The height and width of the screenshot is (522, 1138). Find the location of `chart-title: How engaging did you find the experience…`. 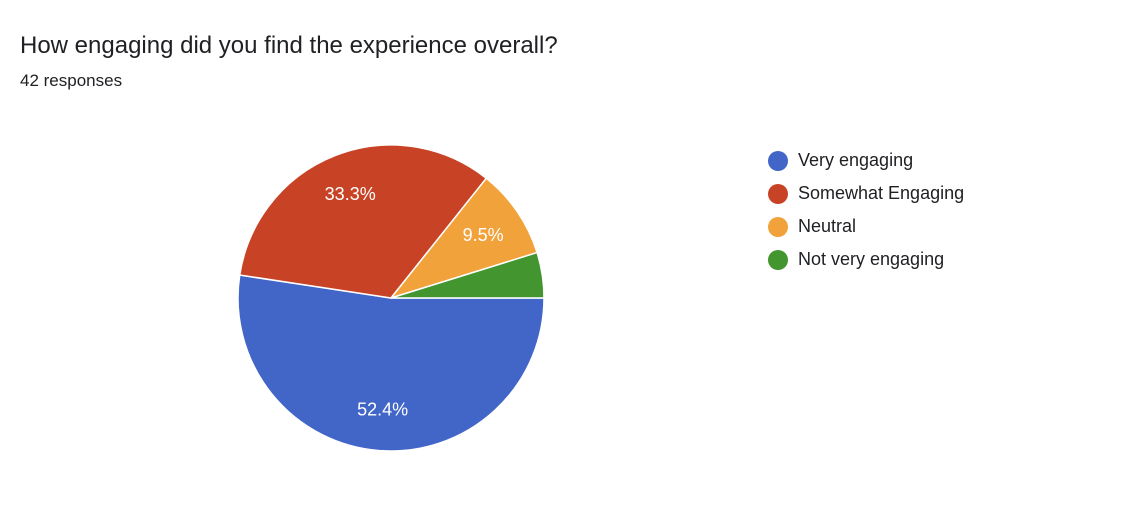

chart-title: How engaging did you find the experience… is located at coordinates (289, 45).